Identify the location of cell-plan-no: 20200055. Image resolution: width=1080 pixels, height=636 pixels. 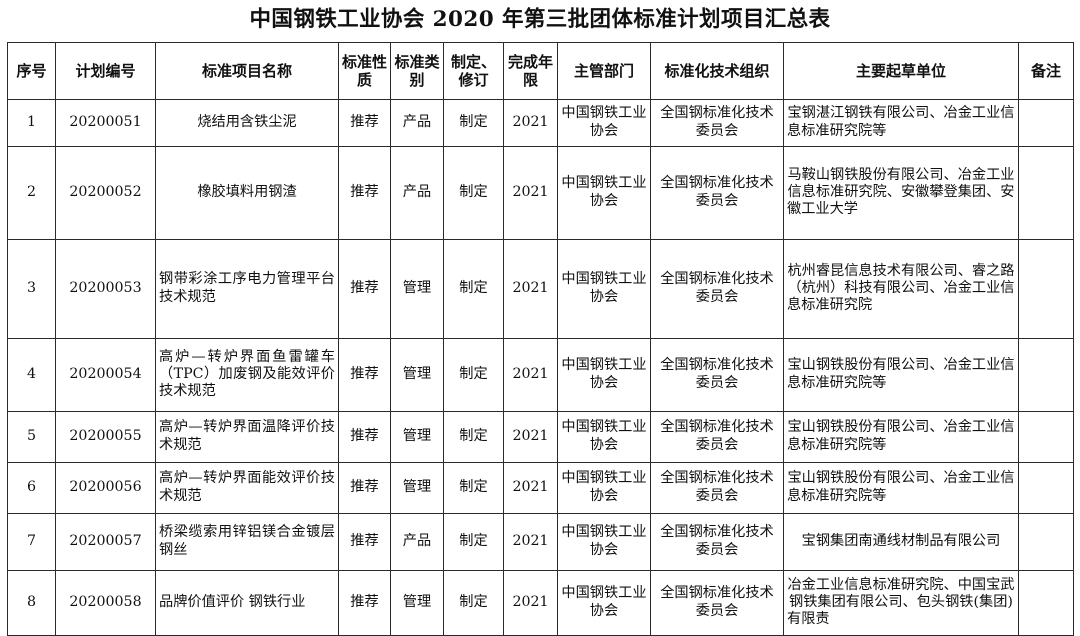
(105, 436).